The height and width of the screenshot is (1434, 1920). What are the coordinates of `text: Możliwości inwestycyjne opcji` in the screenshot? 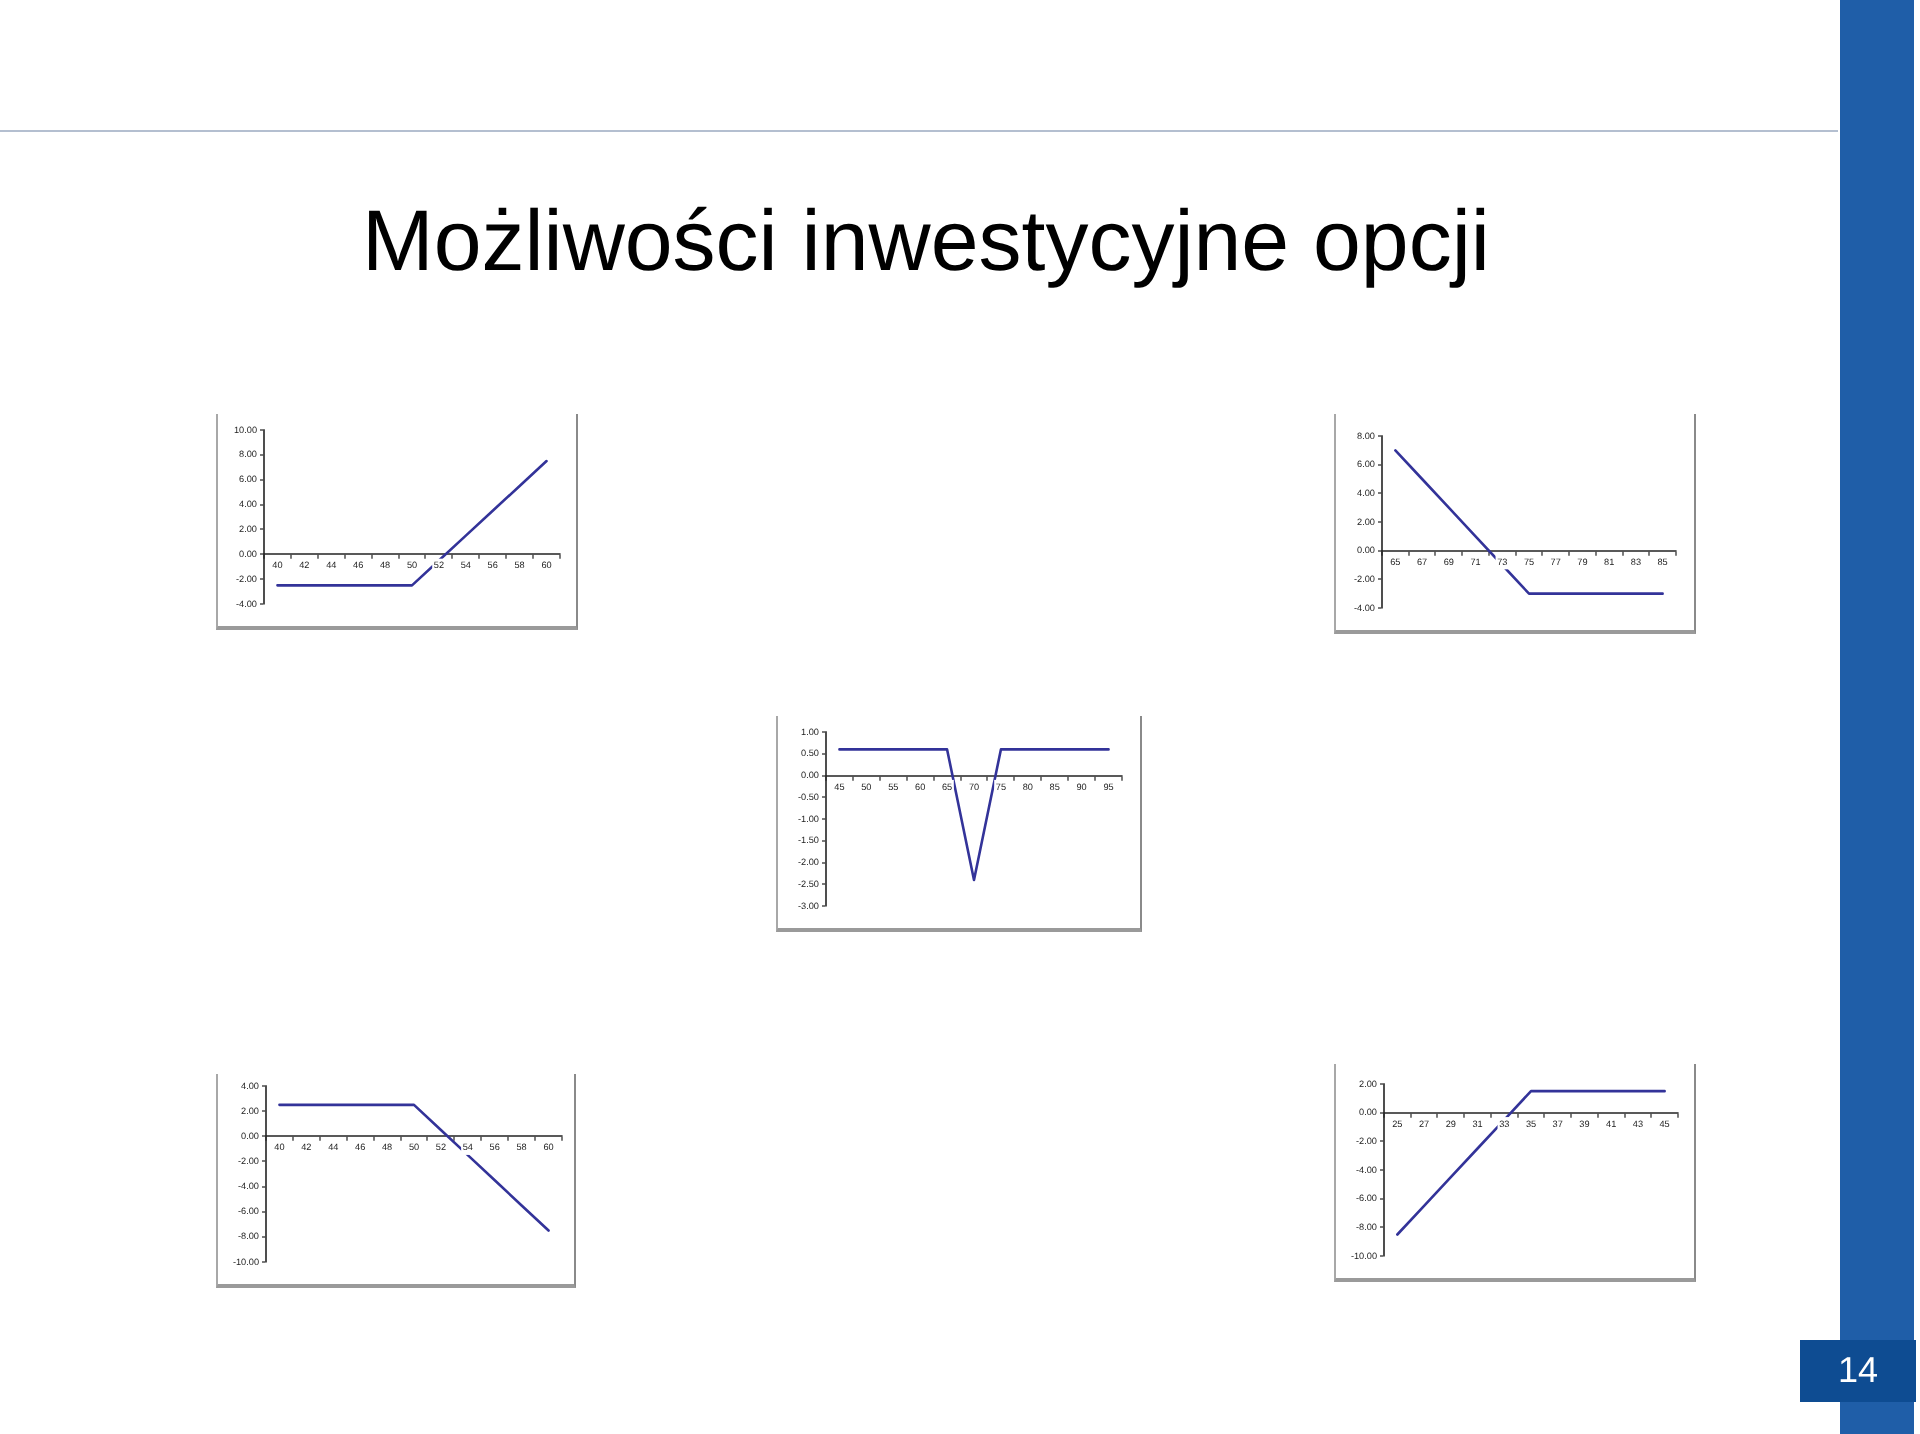 It's located at (926, 242).